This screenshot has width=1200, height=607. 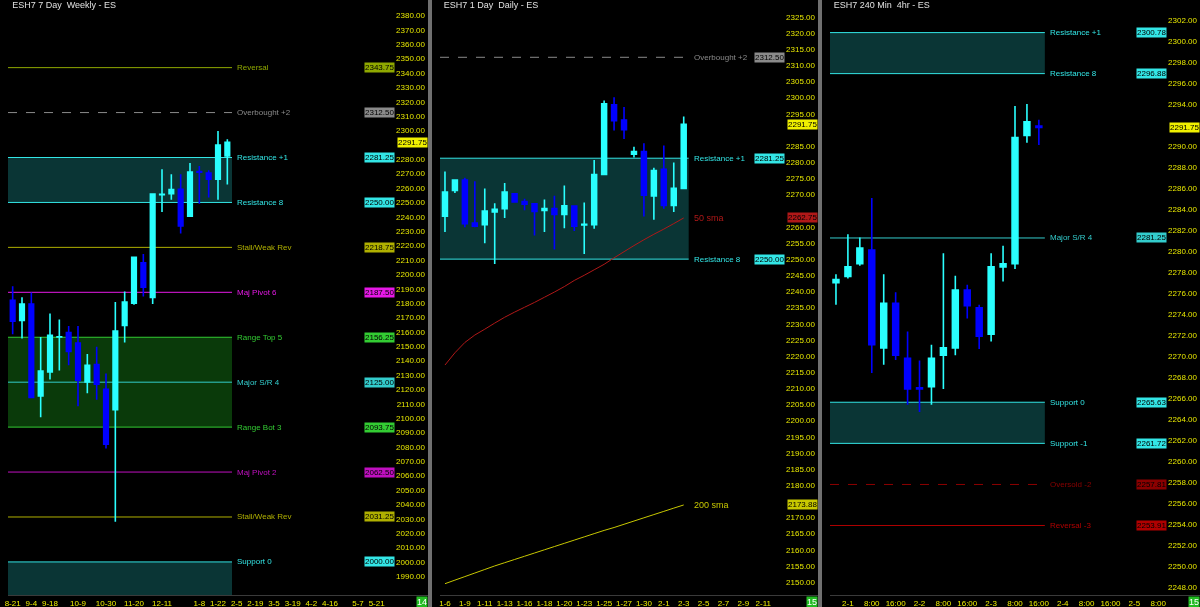 I want to click on ref-line-label: Support 0, so click(x=1068, y=402).